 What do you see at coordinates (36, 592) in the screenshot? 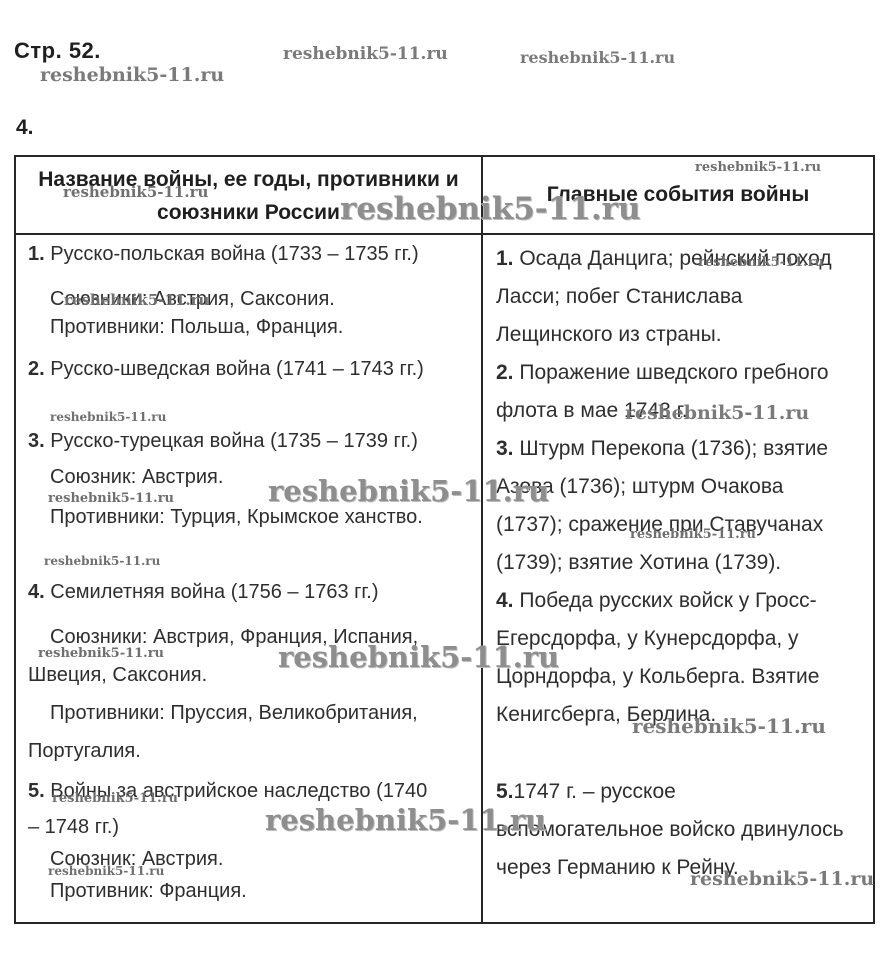
I see `war-number: 4.` at bounding box center [36, 592].